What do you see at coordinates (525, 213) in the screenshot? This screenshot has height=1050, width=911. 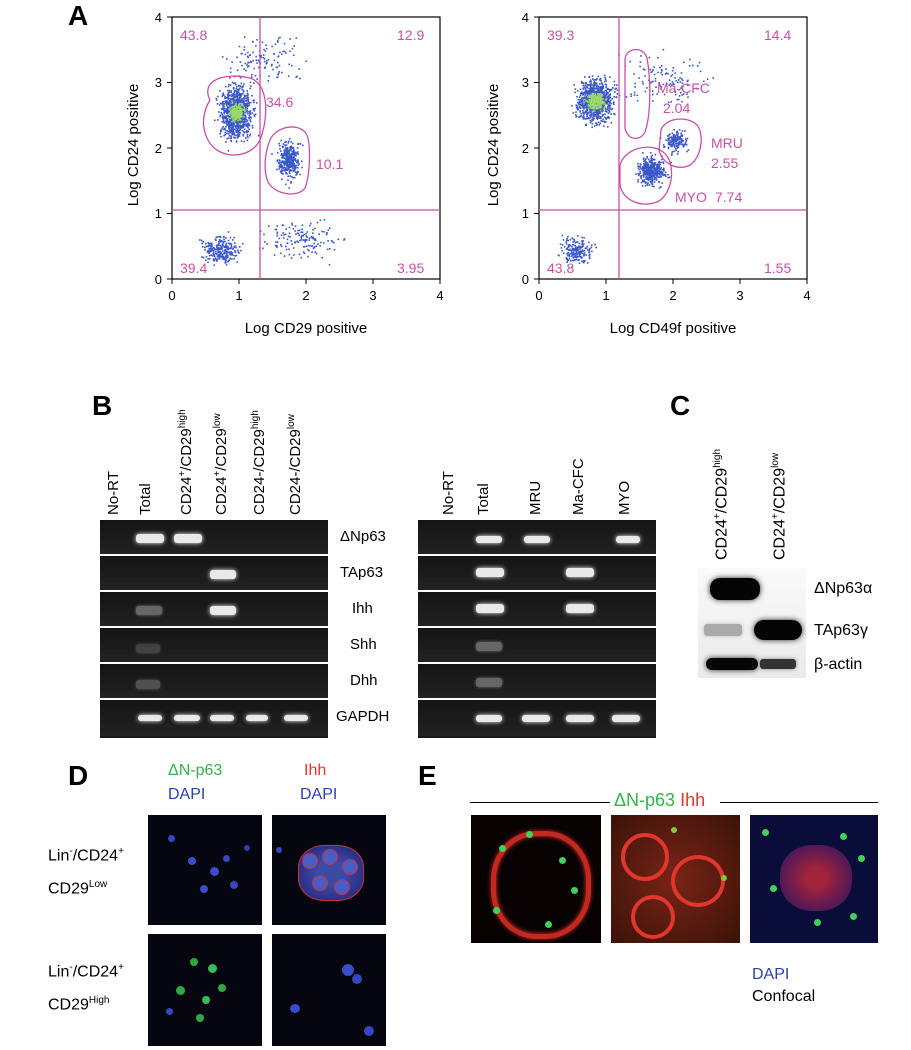 I see `y-tick: 1` at bounding box center [525, 213].